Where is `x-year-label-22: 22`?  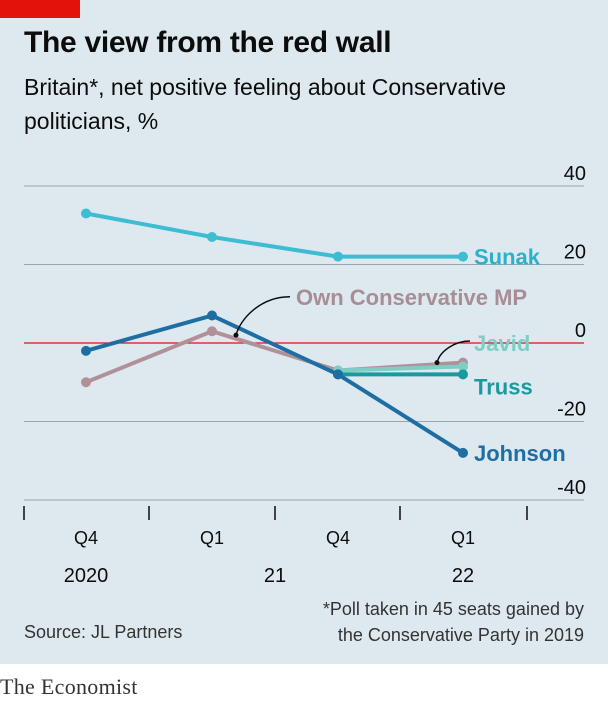 x-year-label-22: 22 is located at coordinates (463, 576).